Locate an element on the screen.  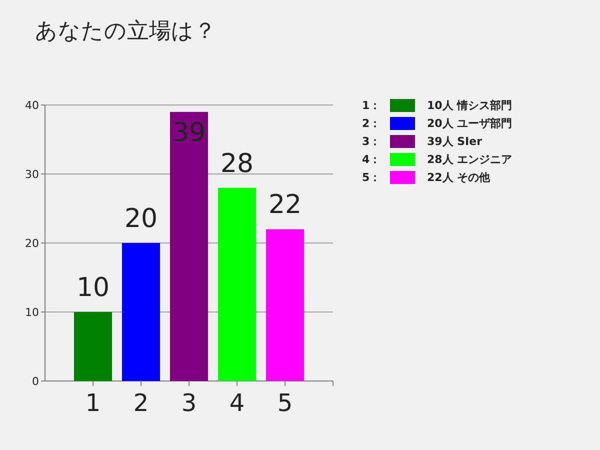
legend: 1： 10人 情シス部門 2： 20人 ユーザ部門 3： 39人 SIer 4： 28人 エンジニア 5： 22人 その他 is located at coordinates (437, 141).